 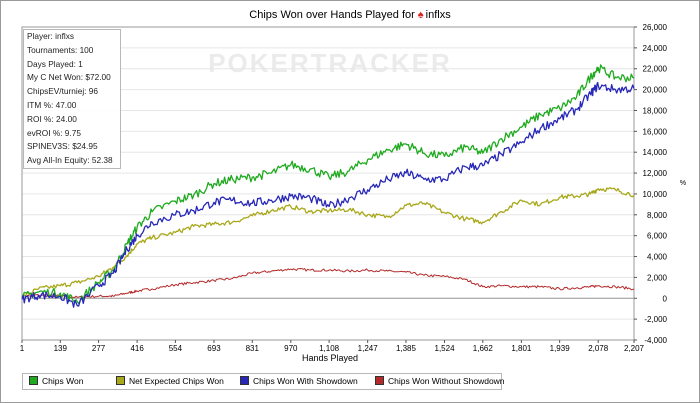 I want to click on stat-allin-equity: Avg All-In Equity: 52.38, so click(x=70, y=160).